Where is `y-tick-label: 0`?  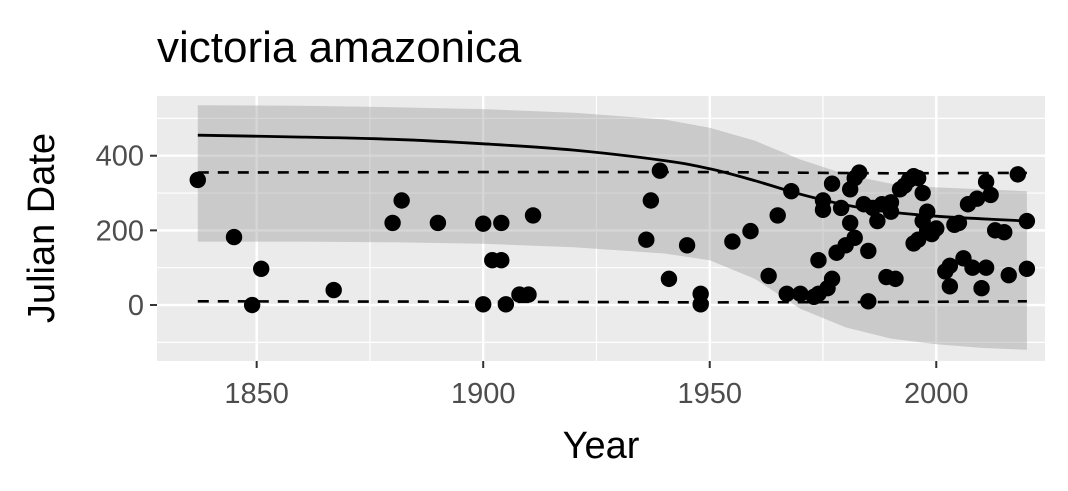 y-tick-label: 0 is located at coordinates (136, 306).